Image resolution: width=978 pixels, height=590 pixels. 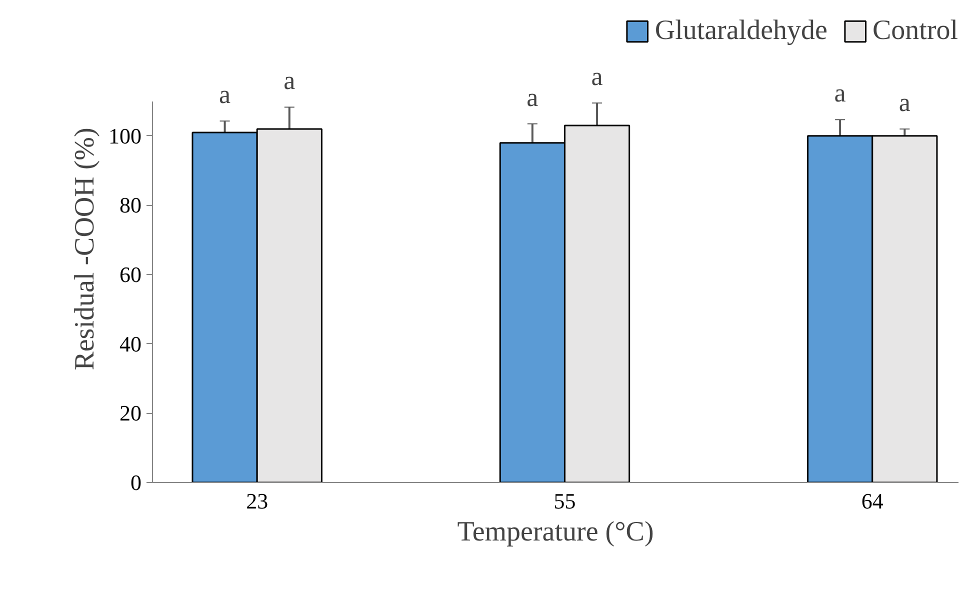 What do you see at coordinates (131, 413) in the screenshot?
I see `y-tick-label: 20` at bounding box center [131, 413].